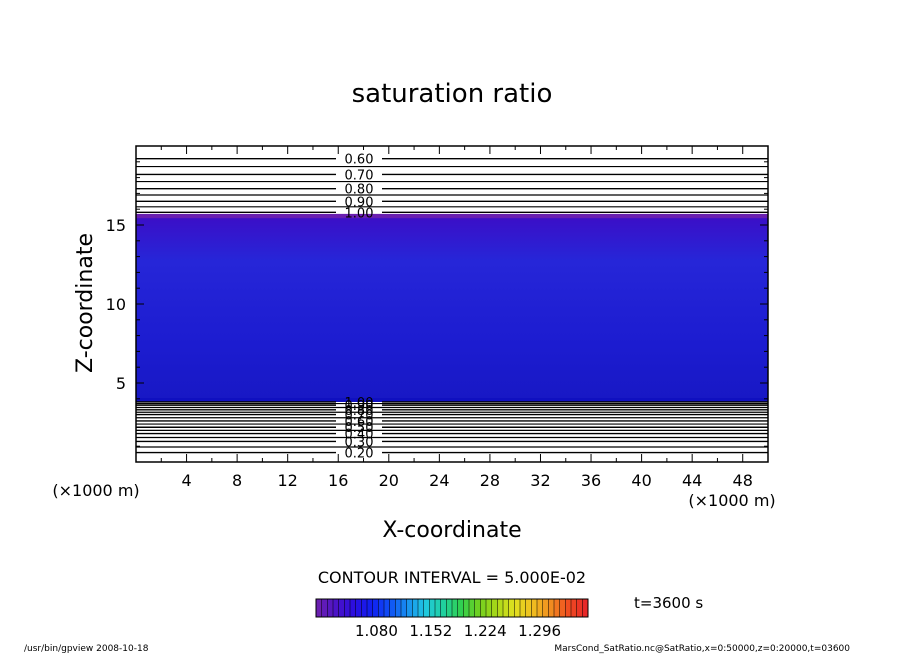 This screenshot has width=904, height=654. What do you see at coordinates (237, 480) in the screenshot?
I see `x-tick-label: 8` at bounding box center [237, 480].